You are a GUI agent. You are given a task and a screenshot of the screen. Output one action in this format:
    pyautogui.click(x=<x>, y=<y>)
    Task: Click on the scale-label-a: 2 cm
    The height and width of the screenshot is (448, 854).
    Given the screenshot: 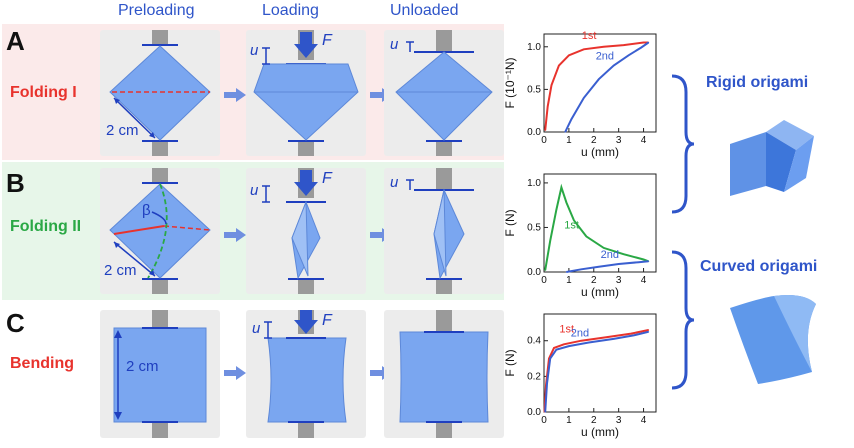 What is the action you would take?
    pyautogui.click(x=122, y=130)
    